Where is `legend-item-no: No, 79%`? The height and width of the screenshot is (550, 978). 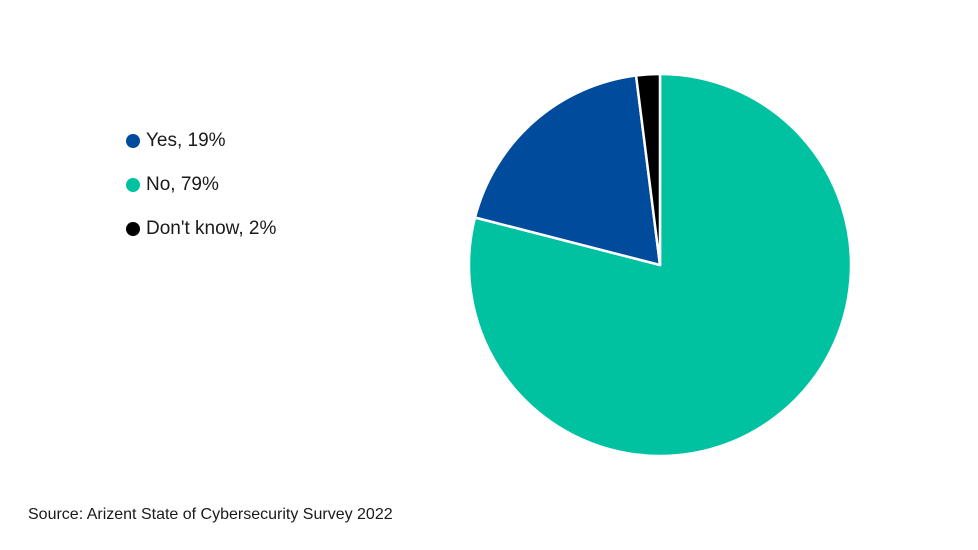
legend-item-no: No, 79% is located at coordinates (201, 185).